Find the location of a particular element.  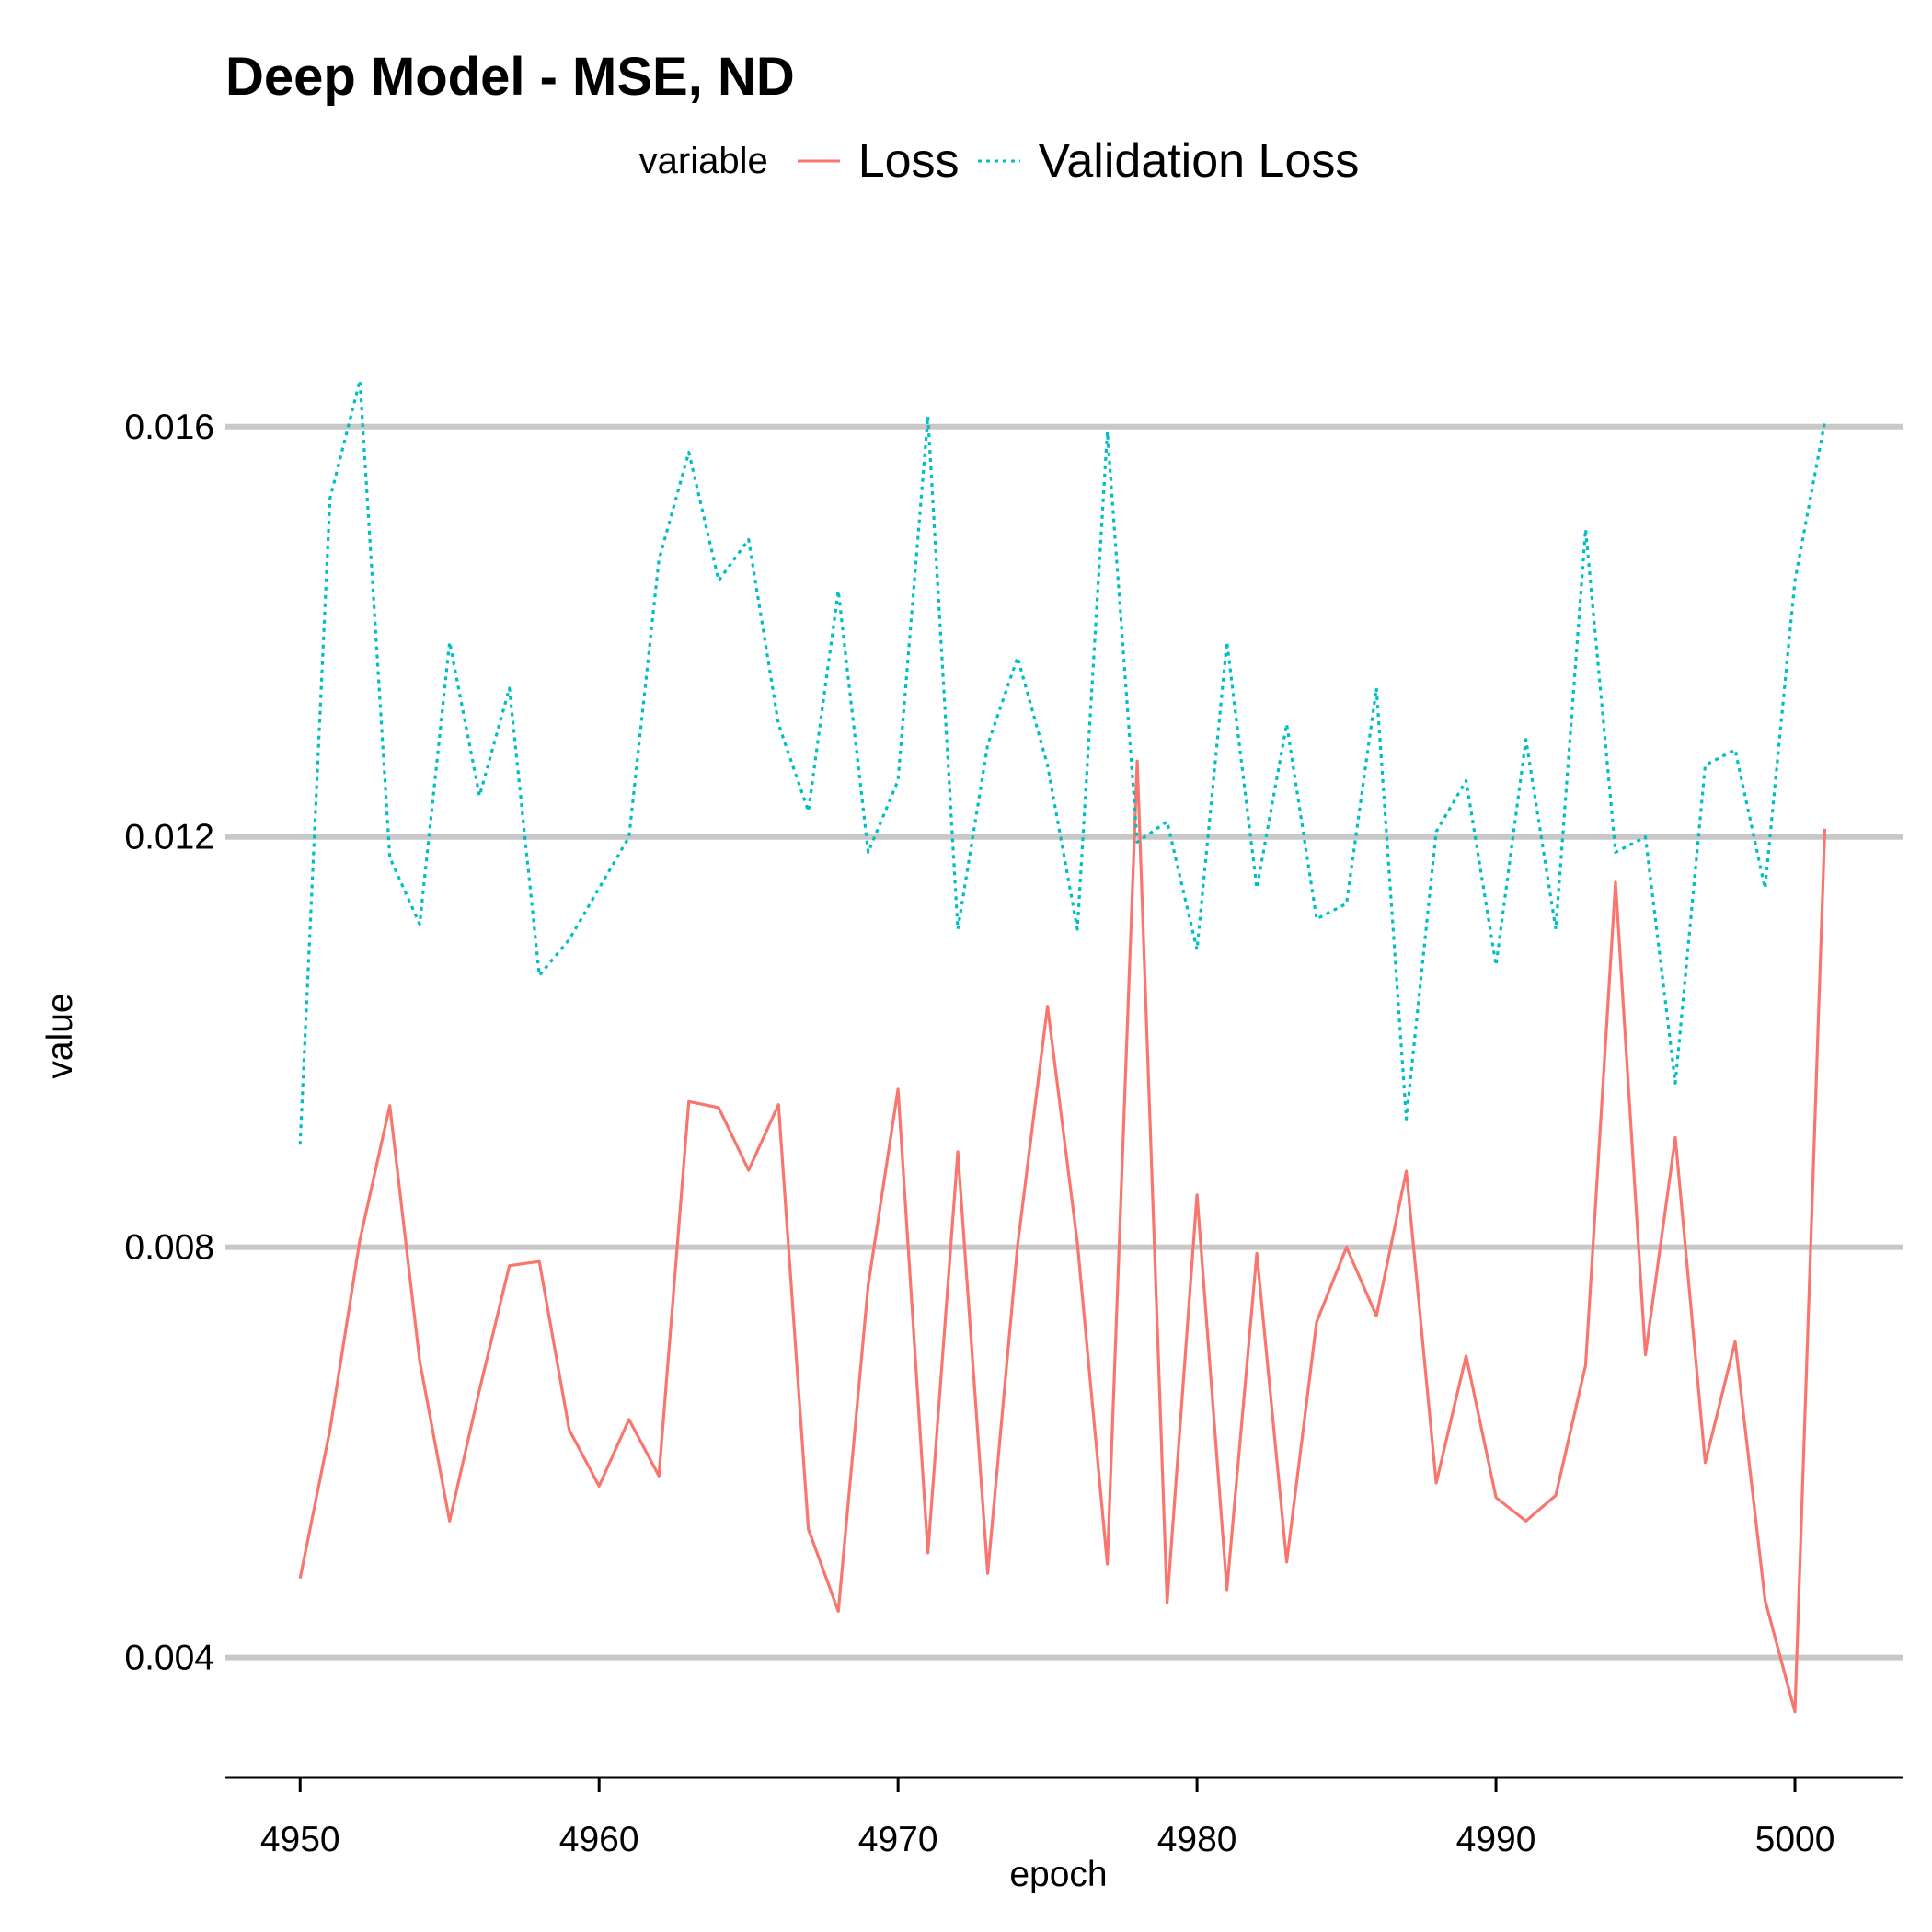

x-tick-label: 4950 is located at coordinates (300, 1839).